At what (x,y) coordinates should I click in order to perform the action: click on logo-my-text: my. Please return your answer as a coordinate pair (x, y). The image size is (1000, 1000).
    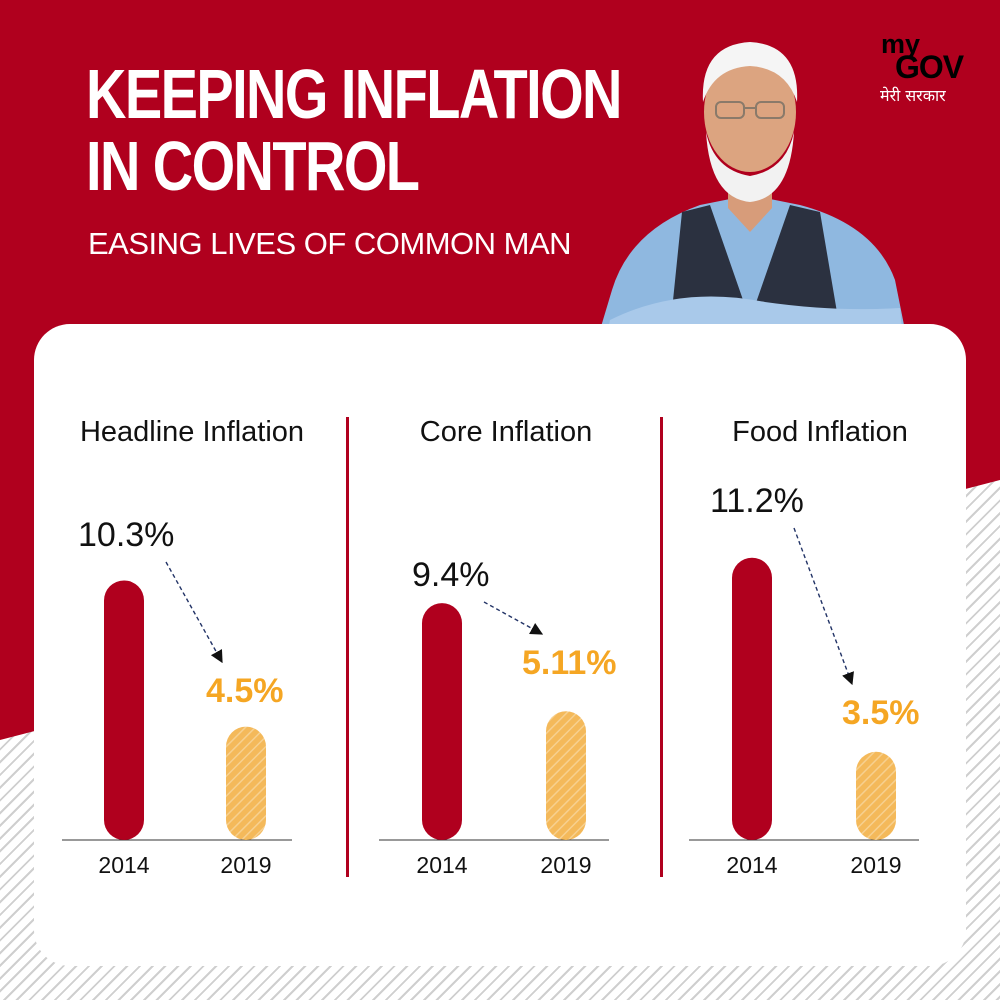
    Looking at the image, I should click on (901, 44).